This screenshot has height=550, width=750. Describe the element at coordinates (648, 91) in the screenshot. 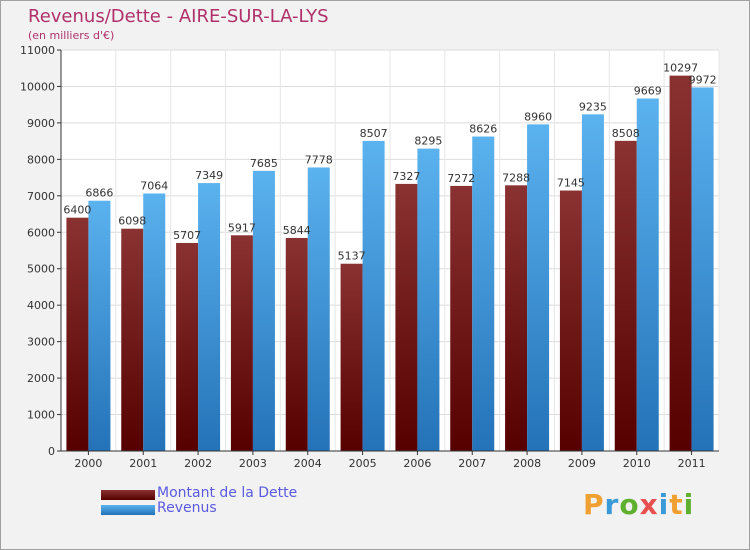

I see `data-label-revenus: 9669` at that location.